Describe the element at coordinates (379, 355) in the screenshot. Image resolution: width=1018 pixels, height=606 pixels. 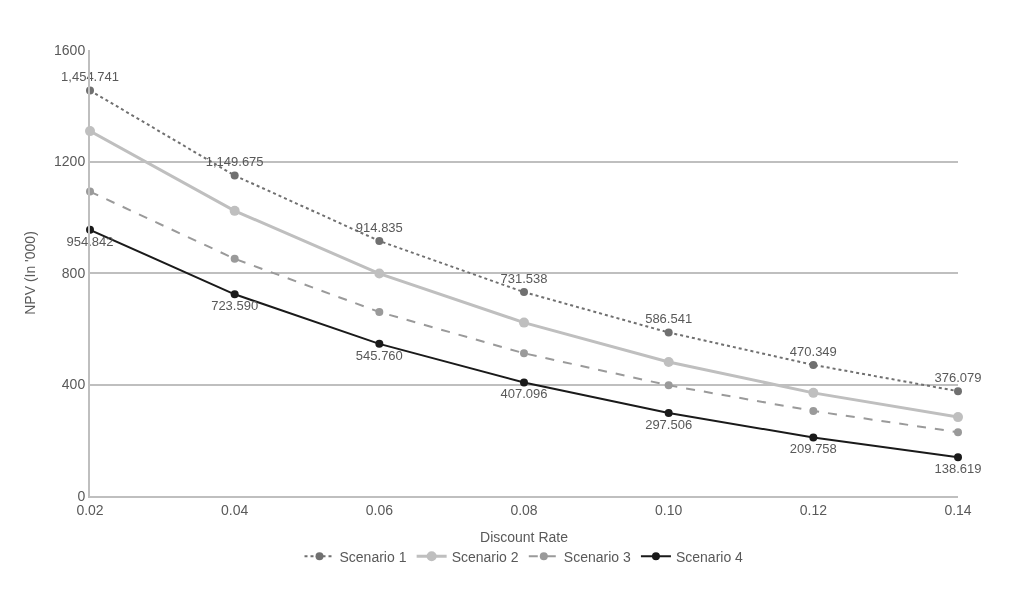
I see `data-label: 545.760` at that location.